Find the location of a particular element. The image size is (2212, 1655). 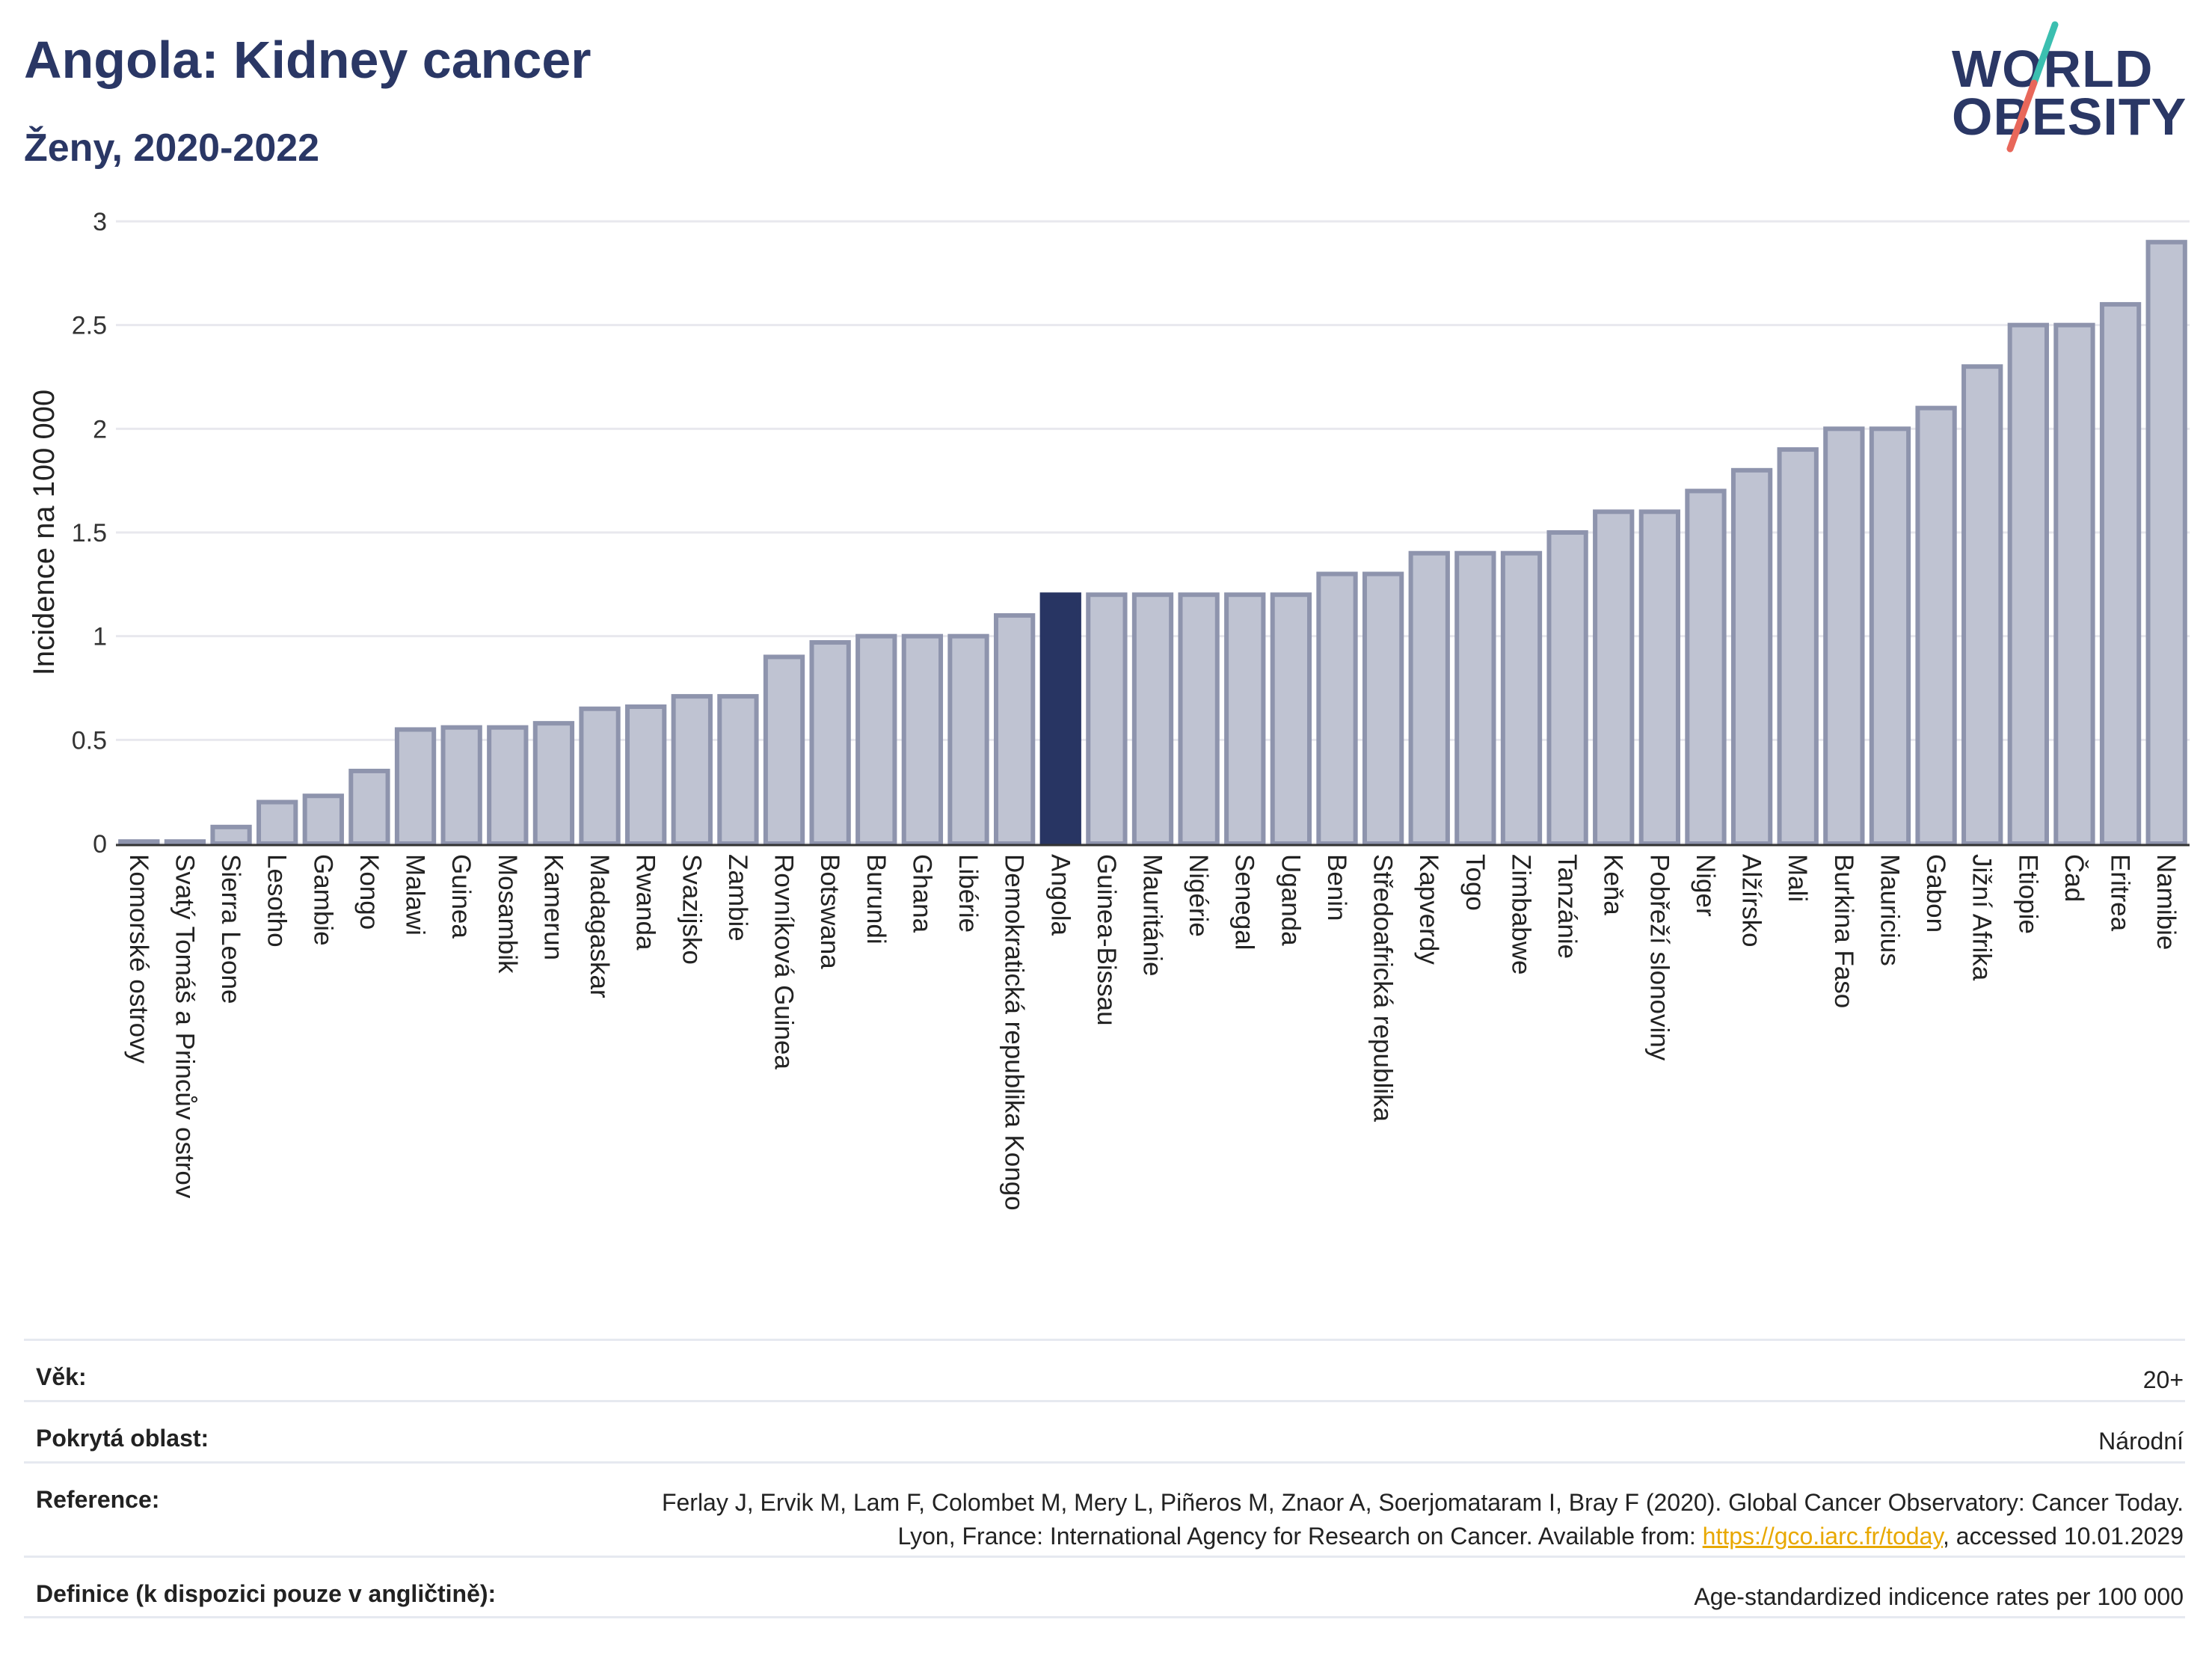

x-tick-label: Gabon is located at coordinates (1935, 893).